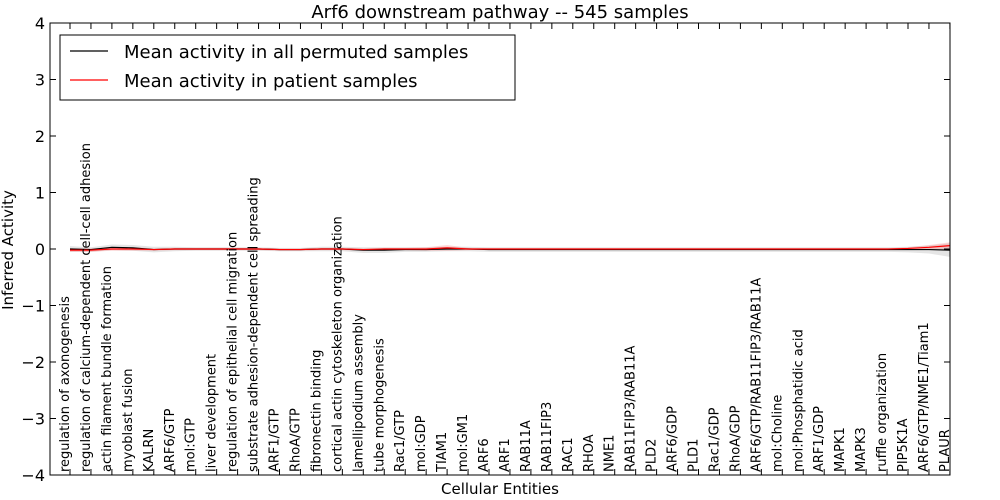 The height and width of the screenshot is (500, 1000). I want to click on x-axis-label: Cellular Entities, so click(500, 489).